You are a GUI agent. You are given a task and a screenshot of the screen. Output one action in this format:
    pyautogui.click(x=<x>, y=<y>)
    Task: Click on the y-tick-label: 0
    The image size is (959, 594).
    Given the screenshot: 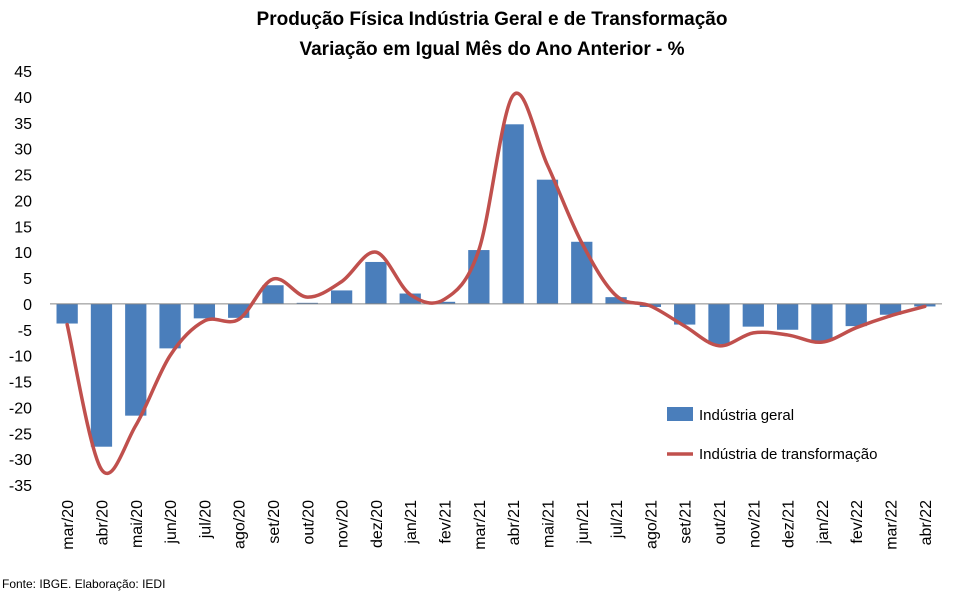 What is the action you would take?
    pyautogui.click(x=27, y=305)
    